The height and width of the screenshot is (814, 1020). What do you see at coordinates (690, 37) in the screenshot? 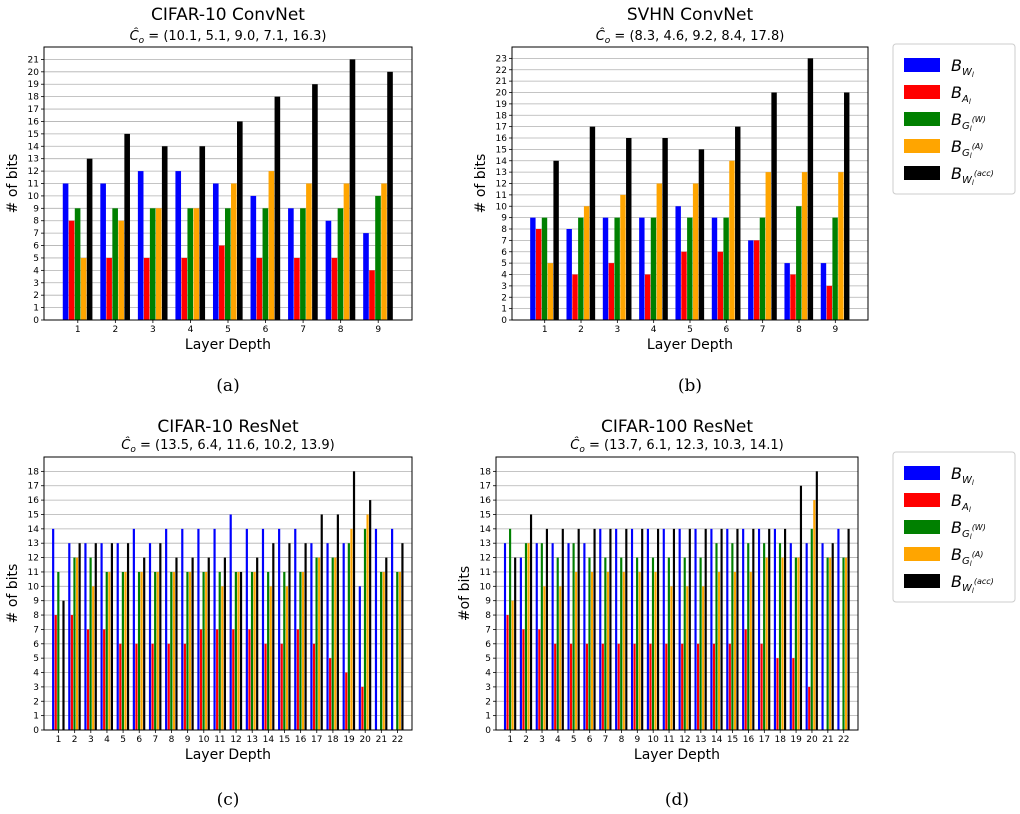
I see `chart-subtitle: Ĉo = (8.3, 4.6, 9.2, 8.4, 17.8)` at bounding box center [690, 37].